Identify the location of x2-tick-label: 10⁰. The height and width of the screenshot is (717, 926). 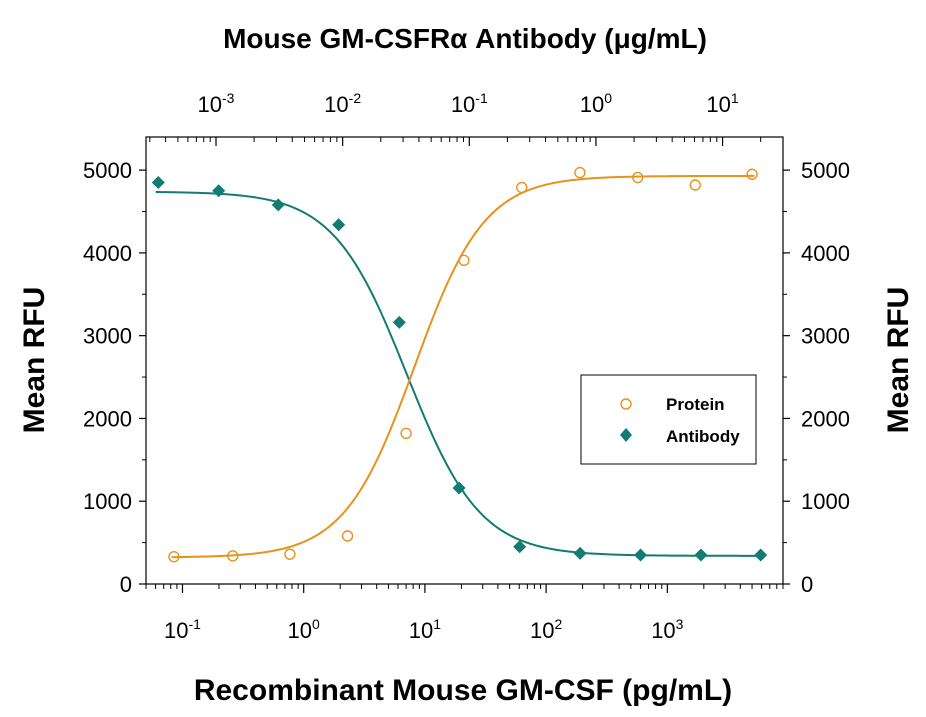
(596, 103).